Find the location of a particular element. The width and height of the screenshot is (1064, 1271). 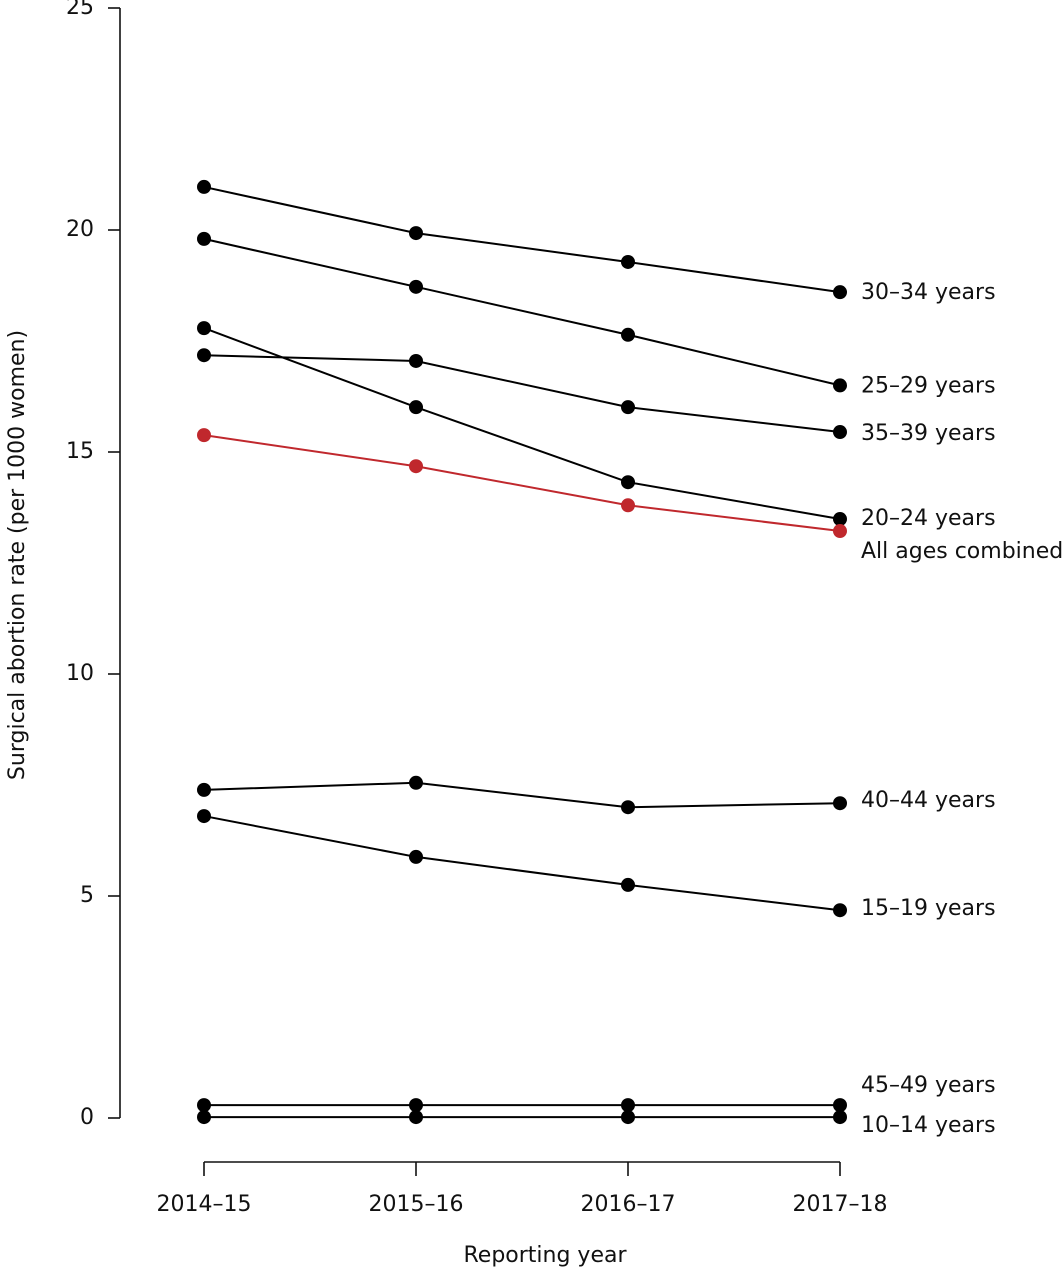

series-label: 15–19 years is located at coordinates (928, 908).